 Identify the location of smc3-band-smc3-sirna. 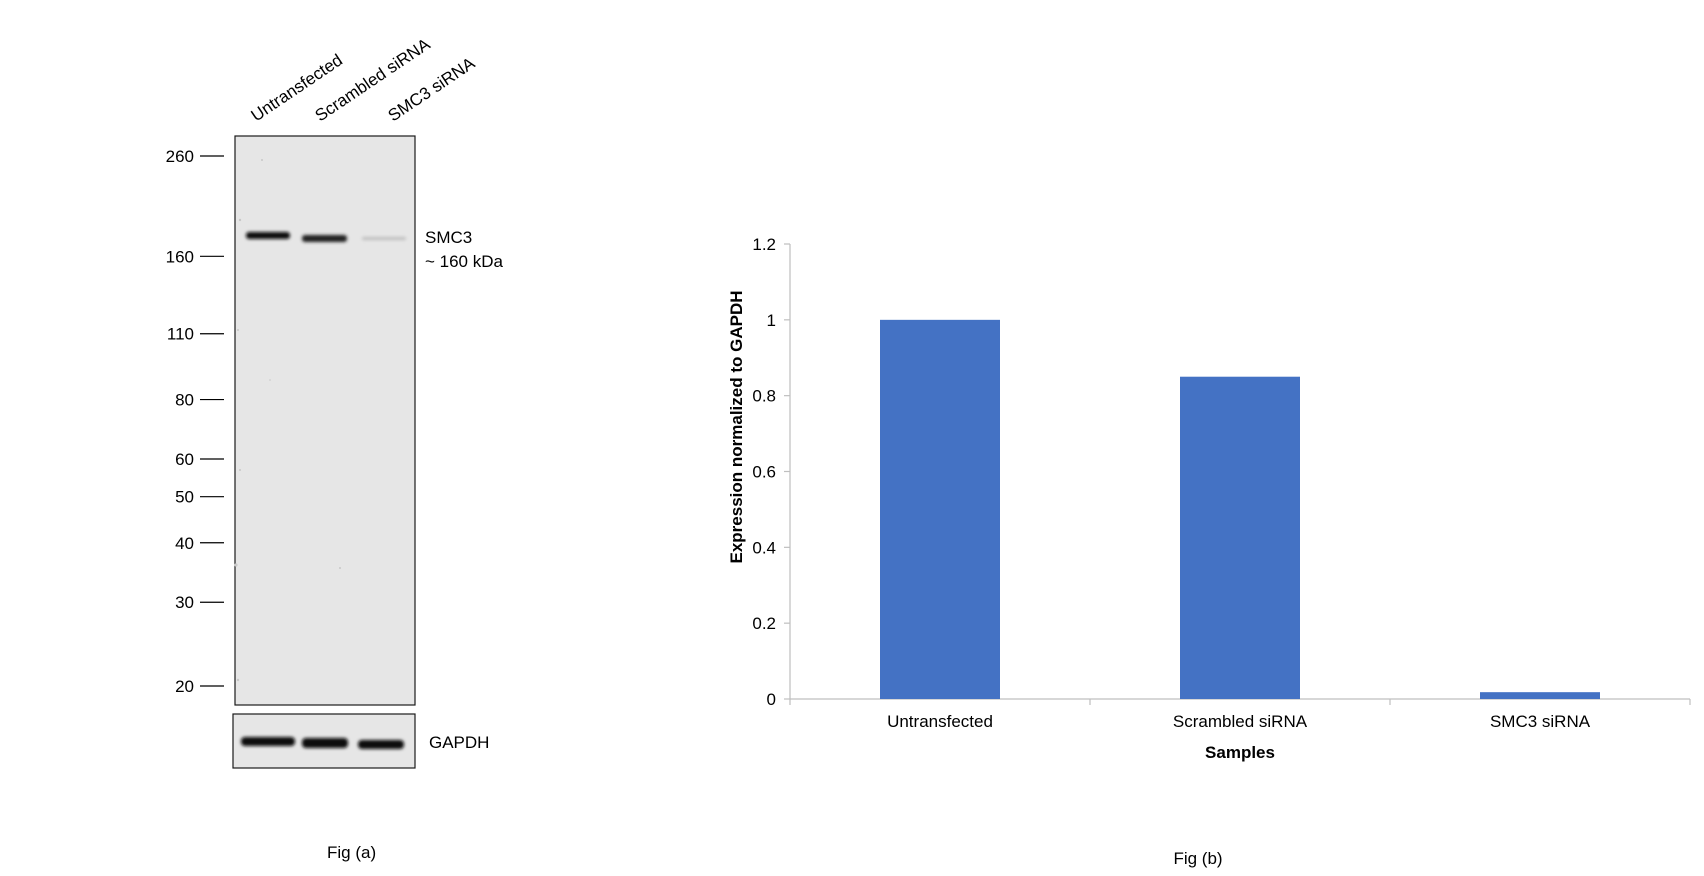
(384, 238).